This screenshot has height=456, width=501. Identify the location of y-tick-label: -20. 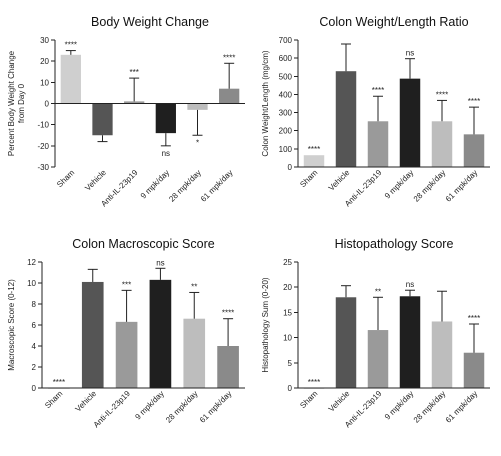
(43, 146).